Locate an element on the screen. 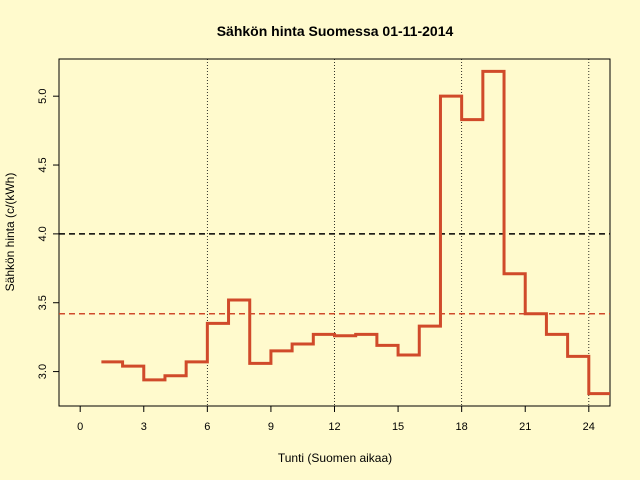  x-tick-label-24: 24 is located at coordinates (589, 427).